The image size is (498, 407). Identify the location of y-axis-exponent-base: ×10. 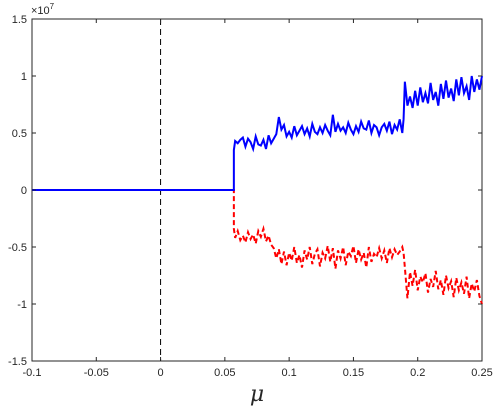
(40, 11).